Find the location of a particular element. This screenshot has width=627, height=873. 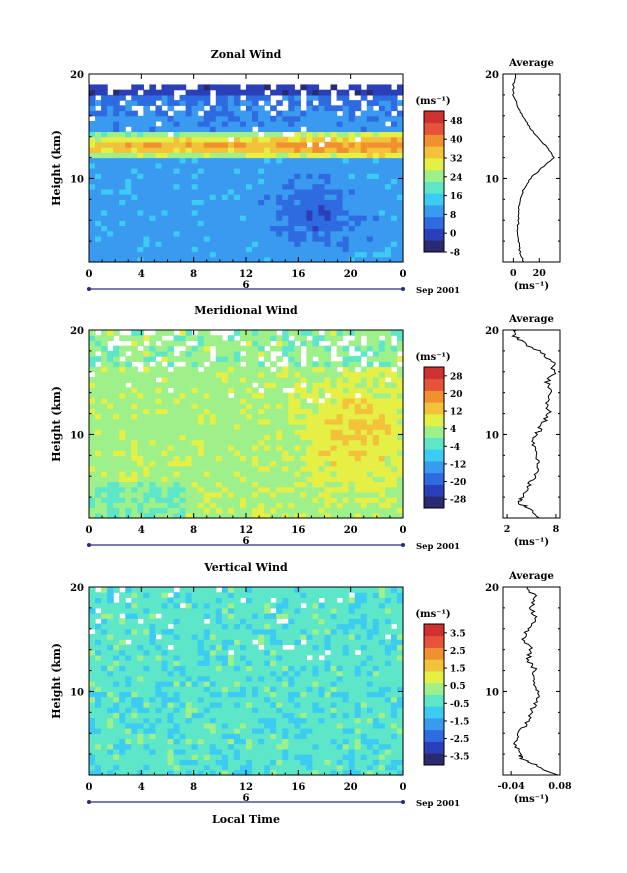

average-y-tick-label: 20 is located at coordinates (492, 75).